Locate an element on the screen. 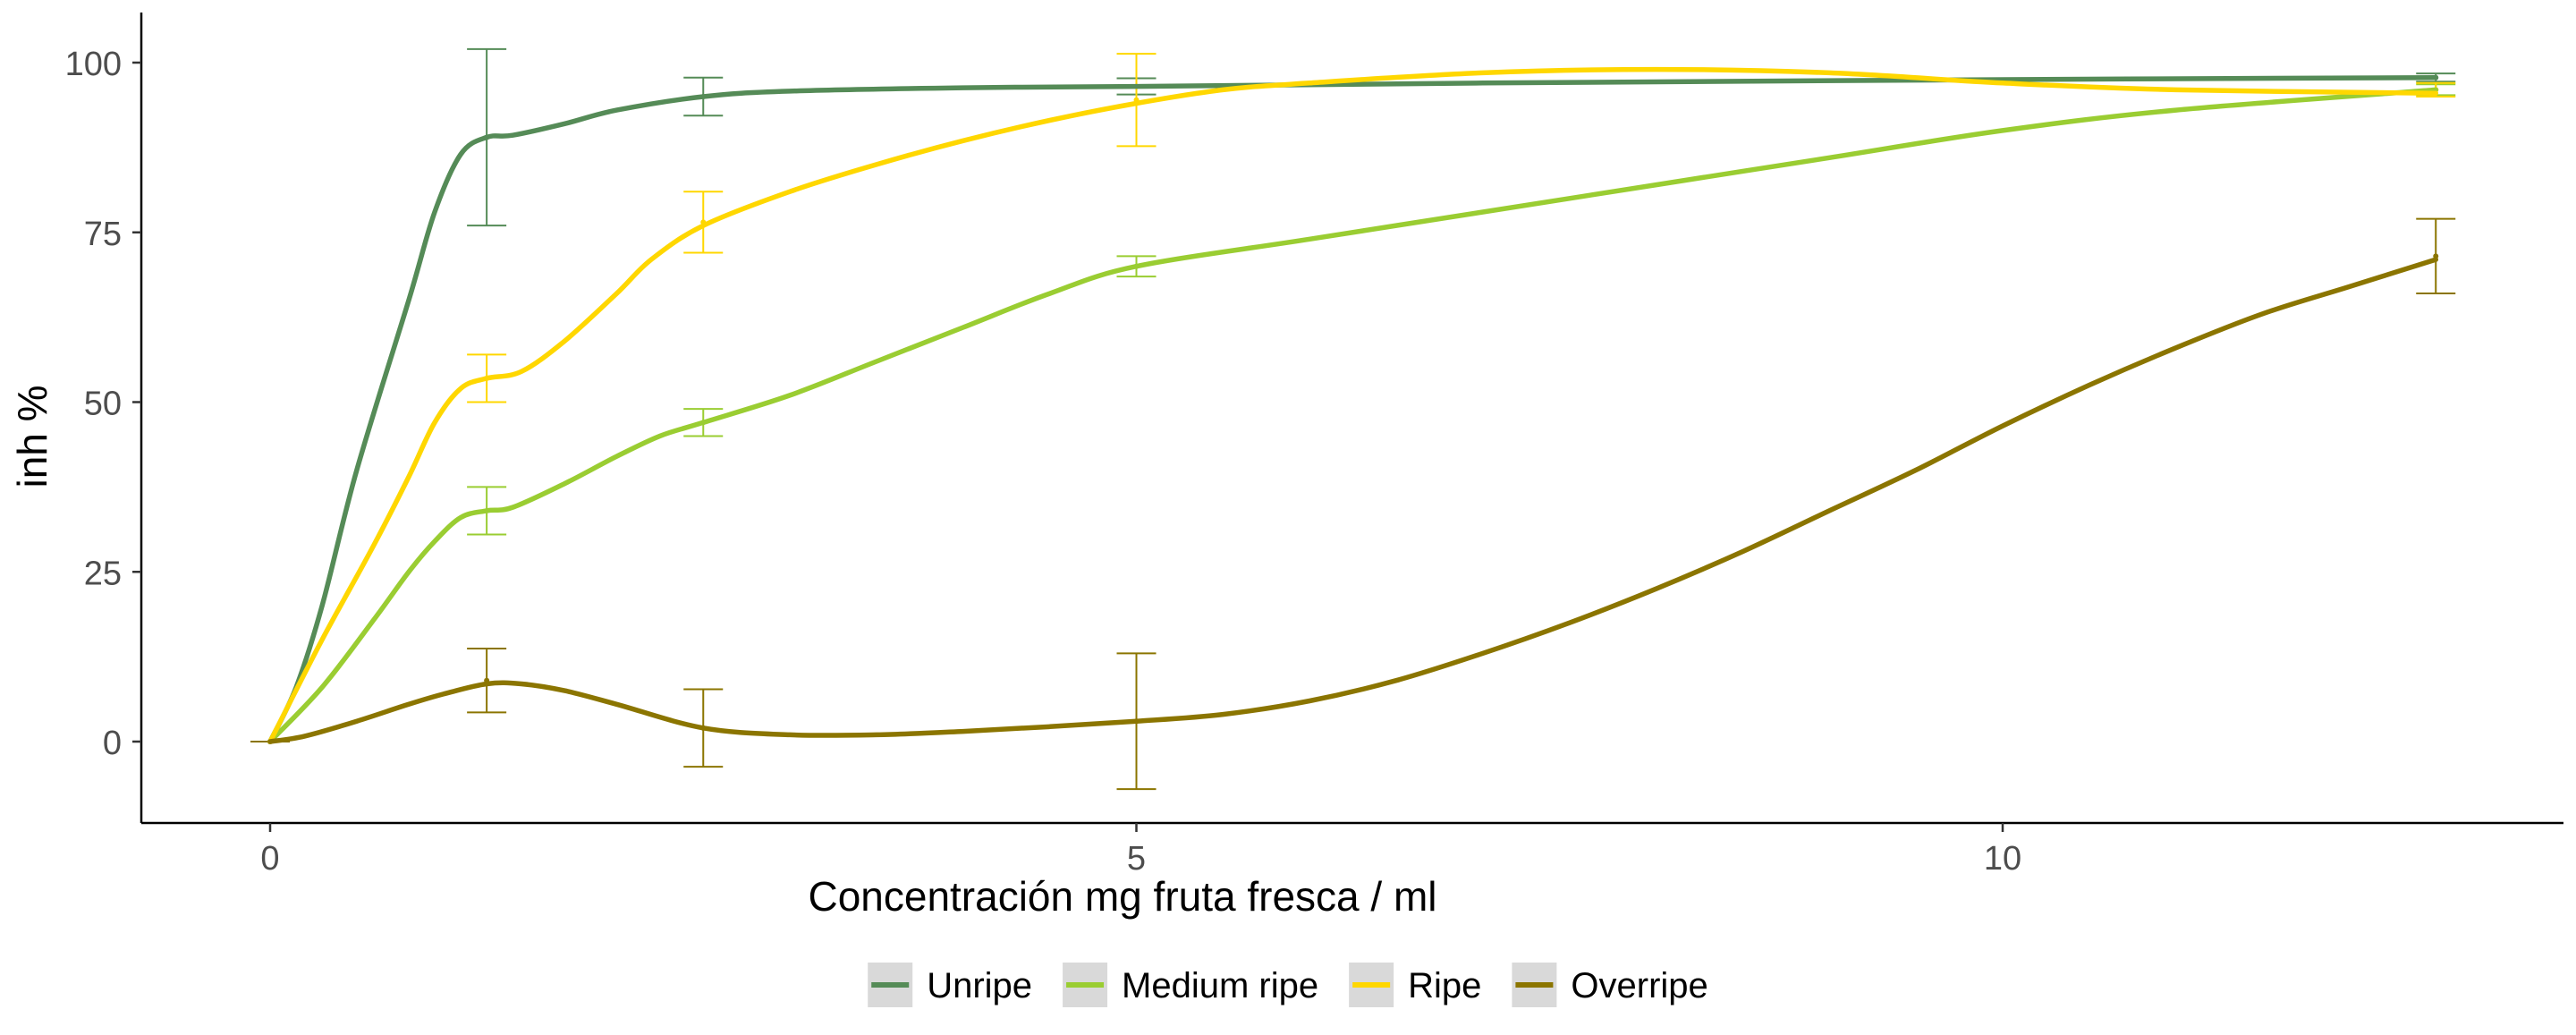  legend-item-unripe: Unripe is located at coordinates (950, 985).